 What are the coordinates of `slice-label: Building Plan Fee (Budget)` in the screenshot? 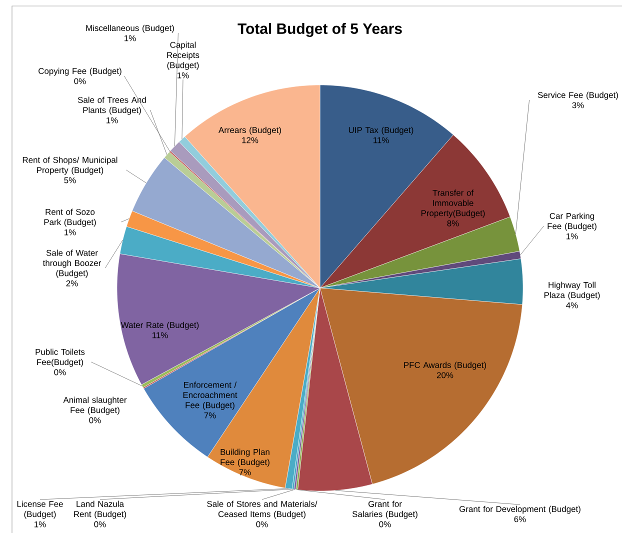 It's located at (245, 457).